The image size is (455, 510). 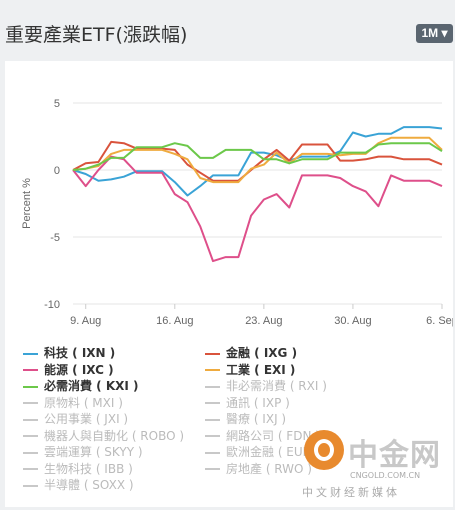 I want to click on legend-label: 工業 ( EXI ), so click(x=261, y=369).